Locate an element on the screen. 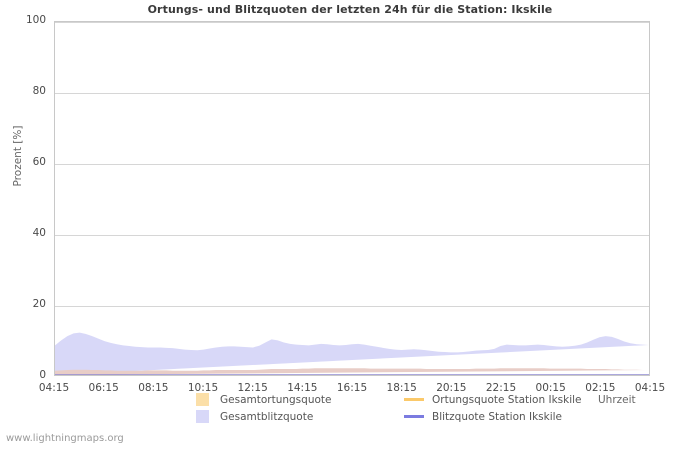 This screenshot has height=450, width=700. legend-item-gesamtblitzquote: Gesamtblitzquote is located at coordinates (300, 416).